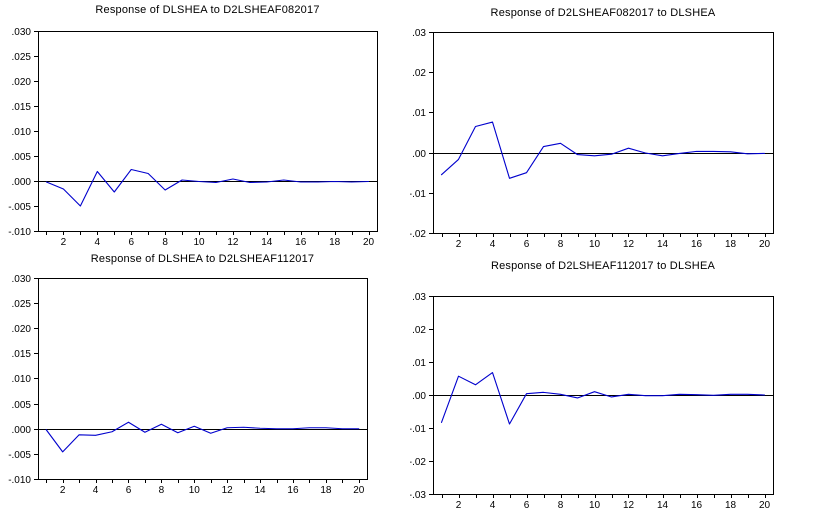 This screenshot has width=819, height=514. Describe the element at coordinates (418, 495) in the screenshot. I see `y-tick-label: -.03` at that location.